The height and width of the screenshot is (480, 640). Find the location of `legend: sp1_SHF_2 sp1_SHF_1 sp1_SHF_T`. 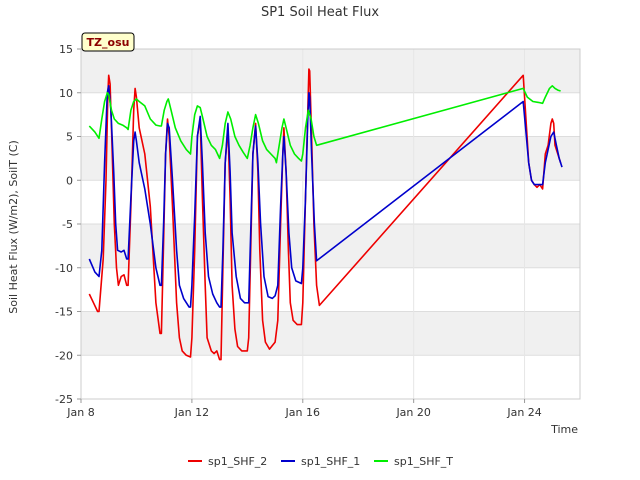

legend: sp1_SHF_2 sp1_SHF_1 sp1_SHF_T is located at coordinates (320, 461).